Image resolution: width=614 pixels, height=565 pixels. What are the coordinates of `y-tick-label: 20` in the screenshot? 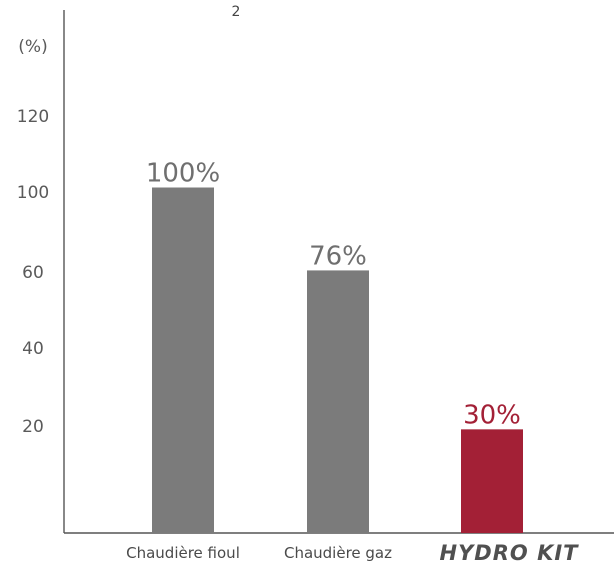 It's located at (33, 427).